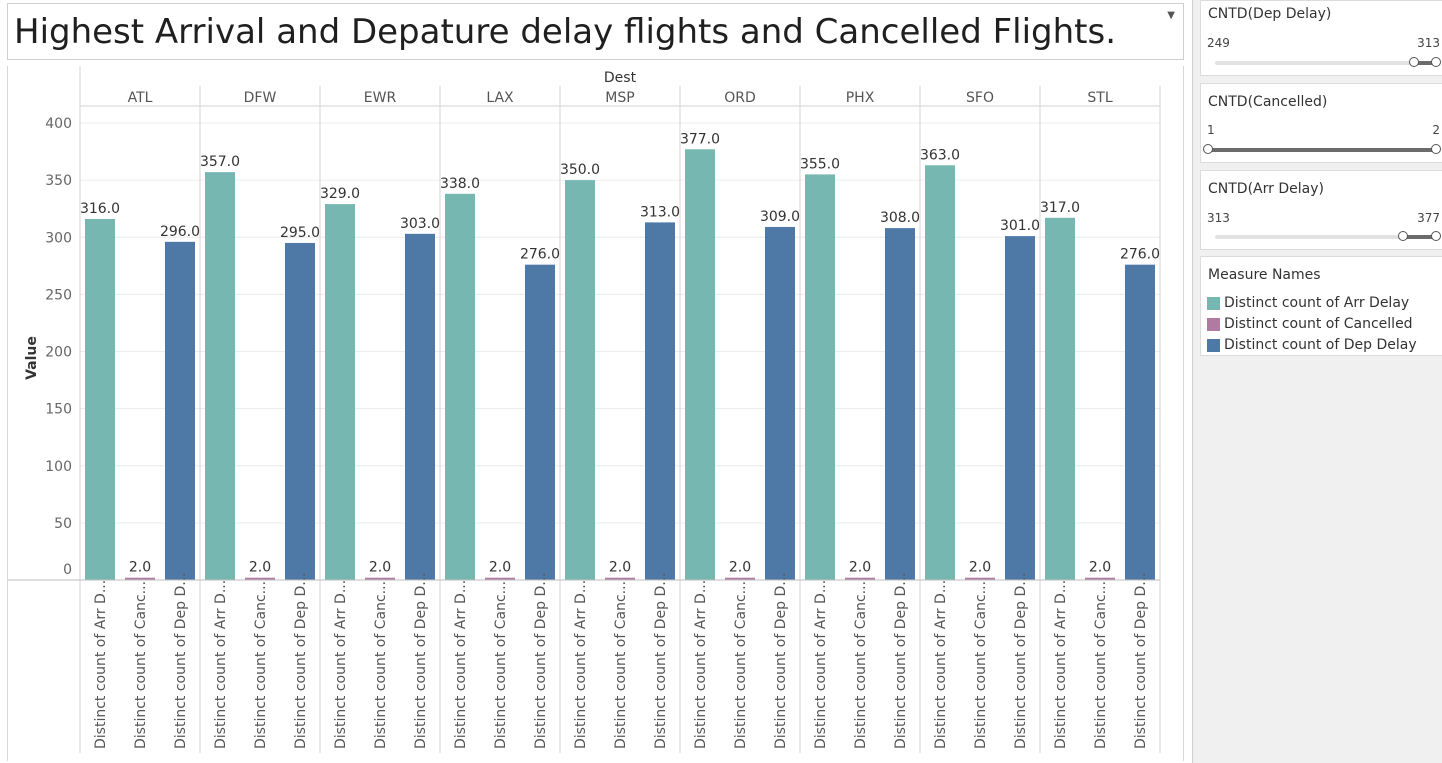 This screenshot has height=763, width=1442. I want to click on y-tick-label: 300, so click(58, 238).